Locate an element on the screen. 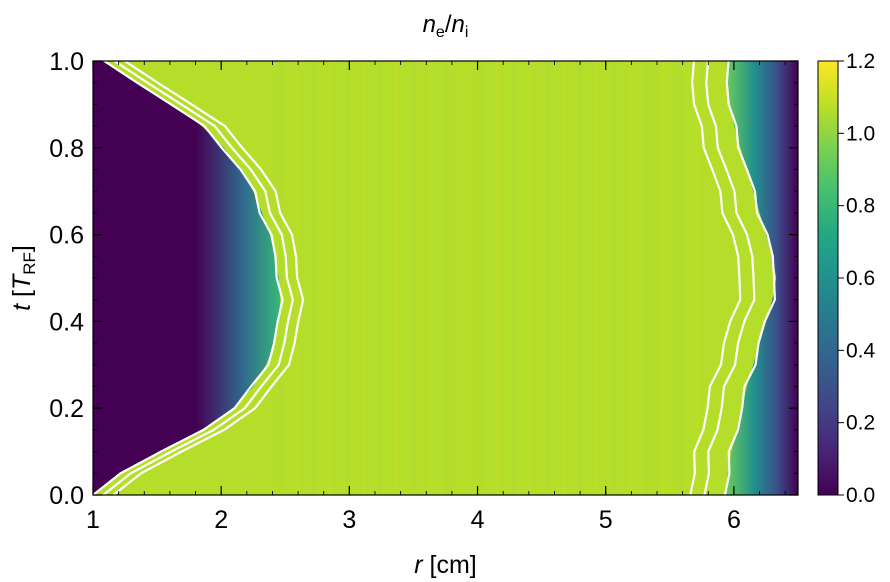 This screenshot has width=890, height=582. colorbar-ticks: 0.0 0.2 0.4 0.6 0.8 1.0 1.2 is located at coordinates (857, 278).